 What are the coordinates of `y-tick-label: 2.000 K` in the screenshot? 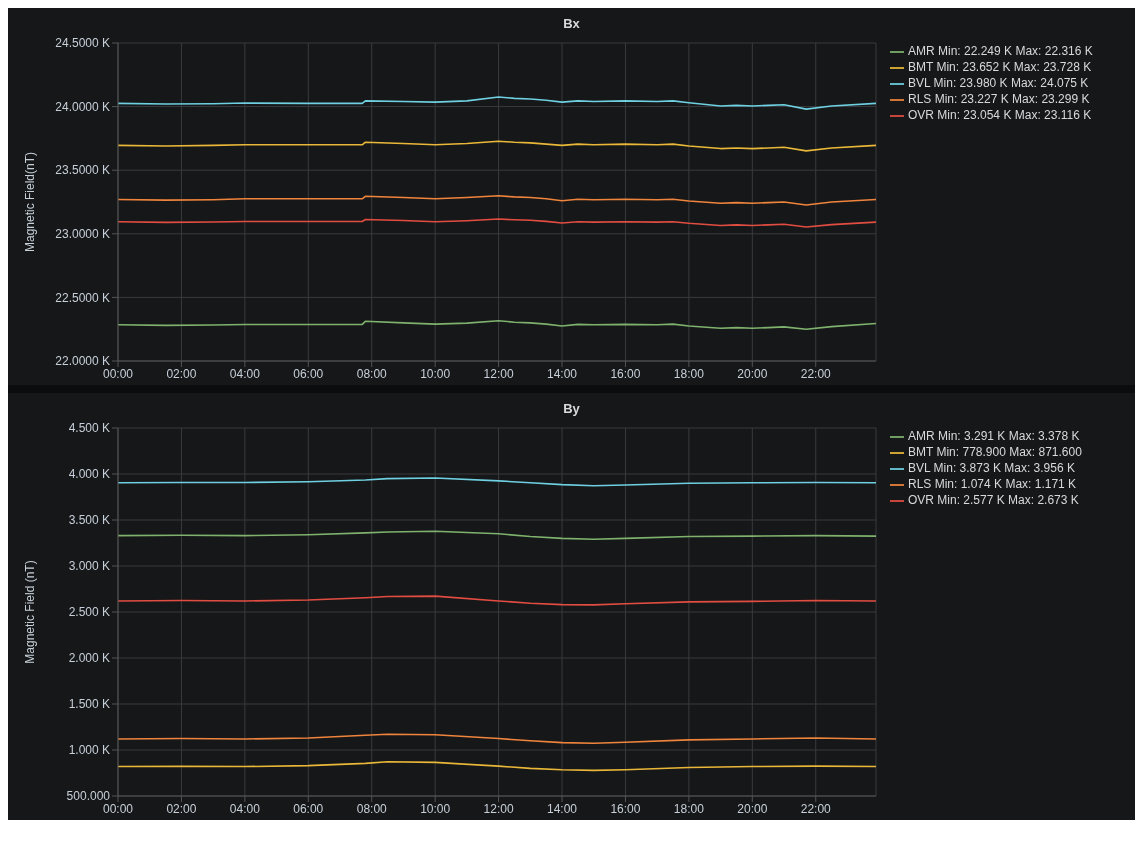 It's located at (89, 658).